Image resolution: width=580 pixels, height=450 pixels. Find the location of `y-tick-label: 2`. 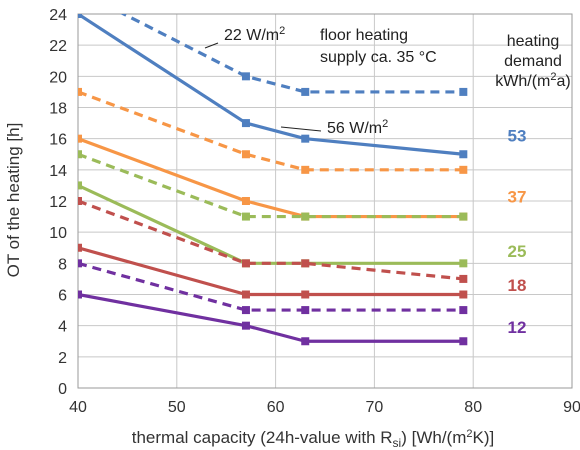

y-tick-label: 2 is located at coordinates (62, 358).